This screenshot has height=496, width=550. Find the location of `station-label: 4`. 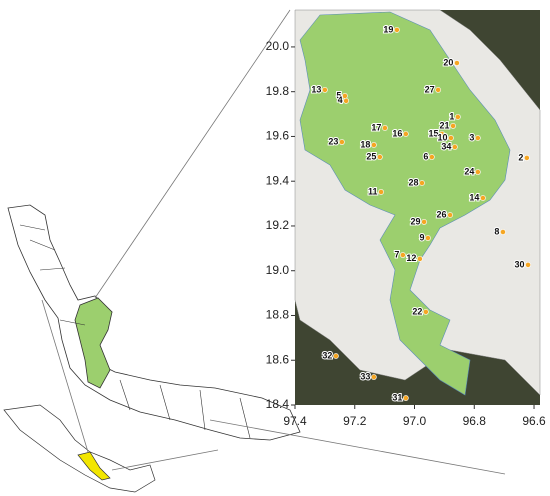

station-label: 4 is located at coordinates (340, 100).